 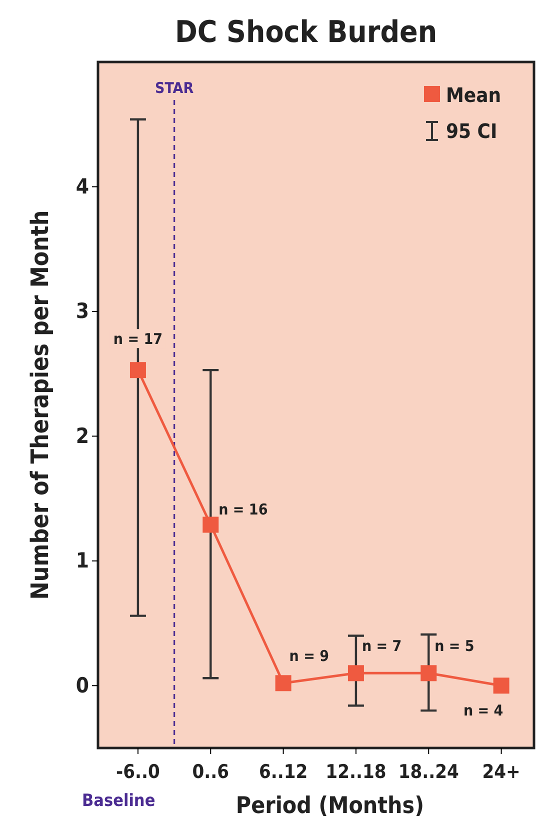 I want to click on y-axis-title: Number of Therapies per Month, so click(x=40, y=405).